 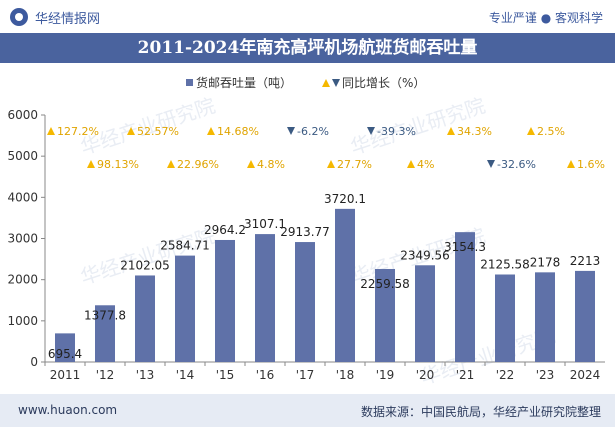 What do you see at coordinates (345, 199) in the screenshot?
I see `bar-value-label: 3720.1` at bounding box center [345, 199].